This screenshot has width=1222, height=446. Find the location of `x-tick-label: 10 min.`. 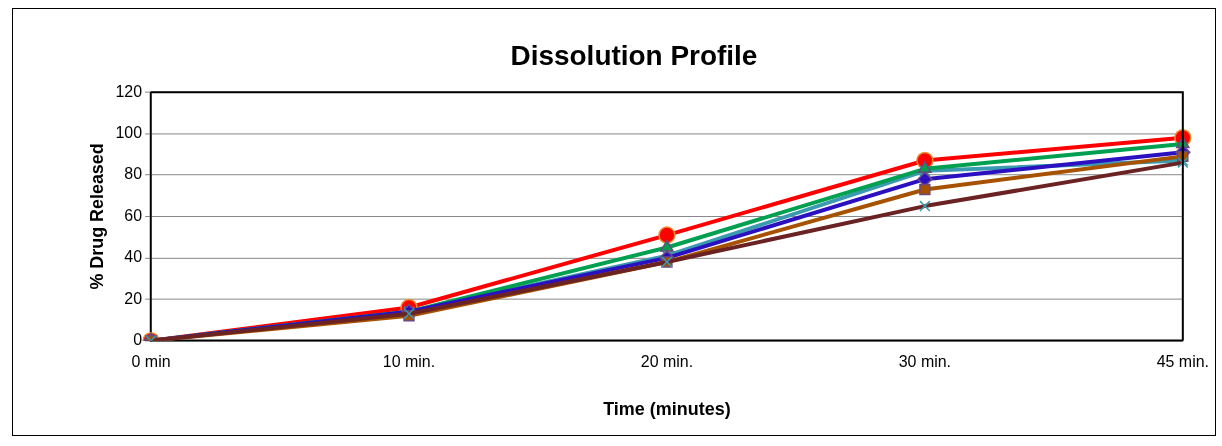

x-tick-label: 10 min. is located at coordinates (409, 361).